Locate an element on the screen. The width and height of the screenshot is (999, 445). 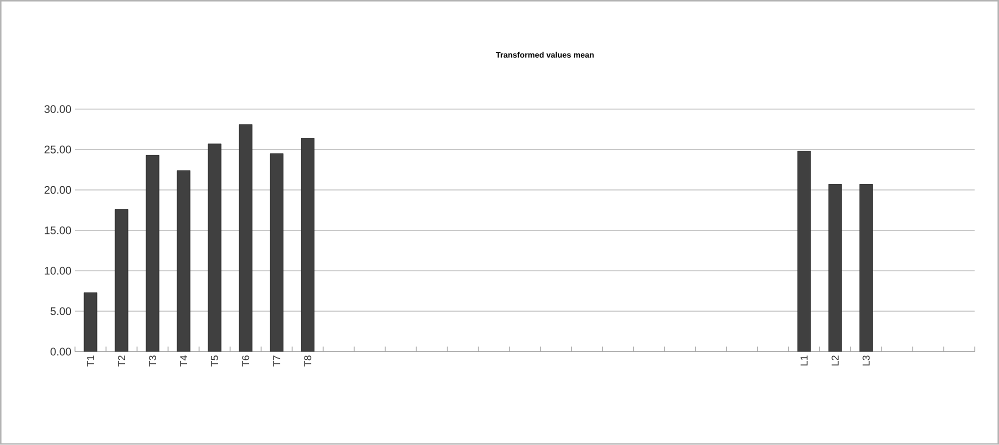
y-tick-label: 5.00 is located at coordinates (61, 311).